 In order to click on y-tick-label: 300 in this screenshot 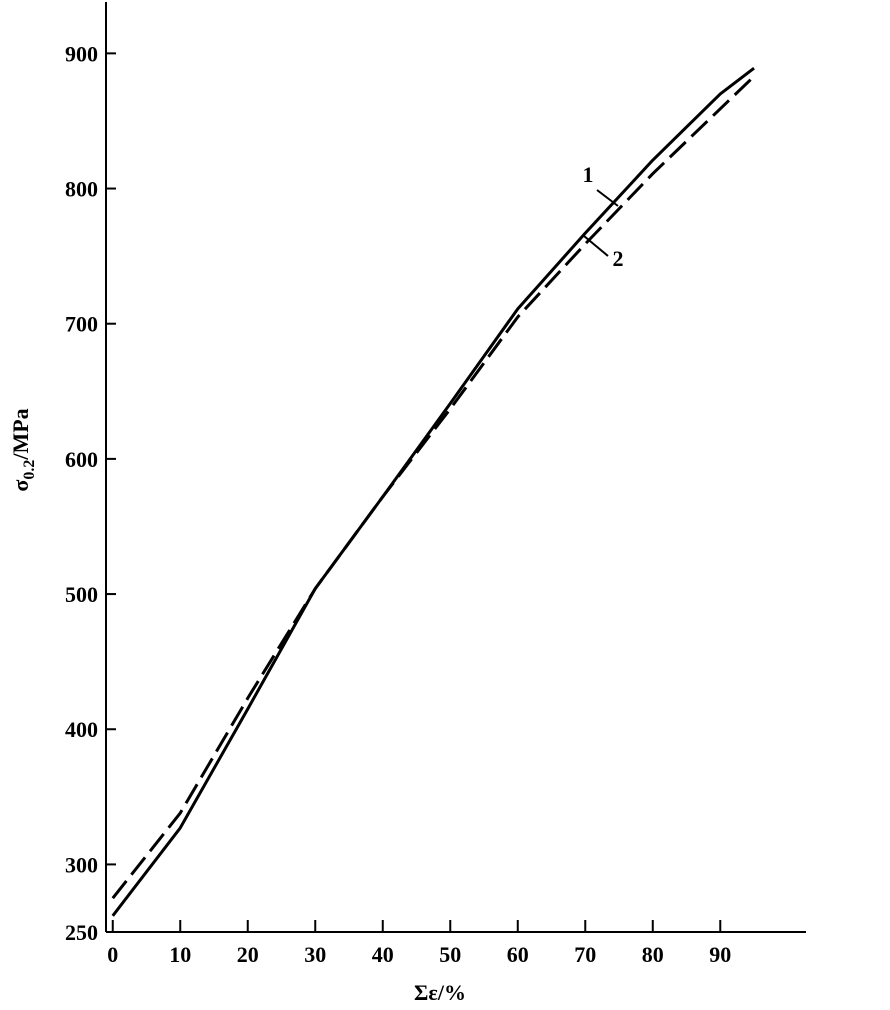, I will do `click(81, 864)`.